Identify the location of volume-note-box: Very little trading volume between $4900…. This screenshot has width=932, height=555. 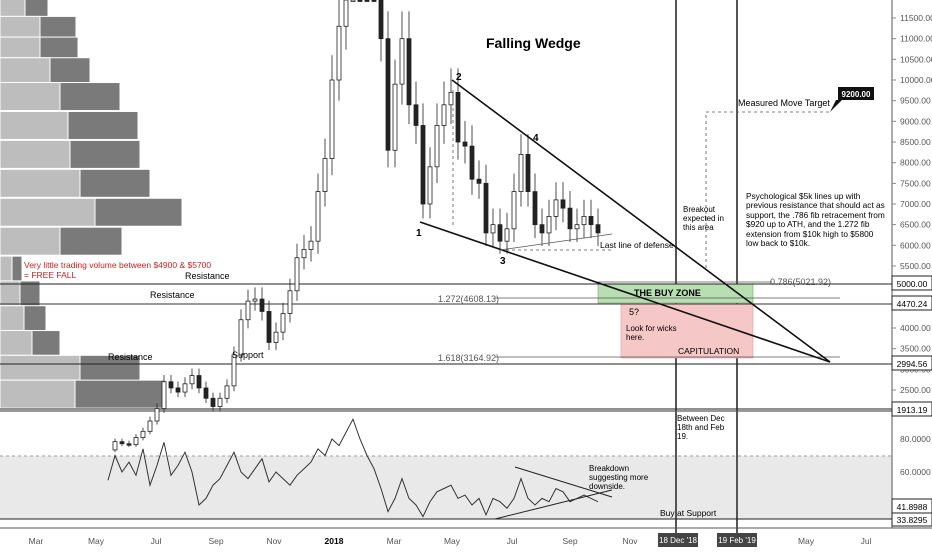
(118, 270).